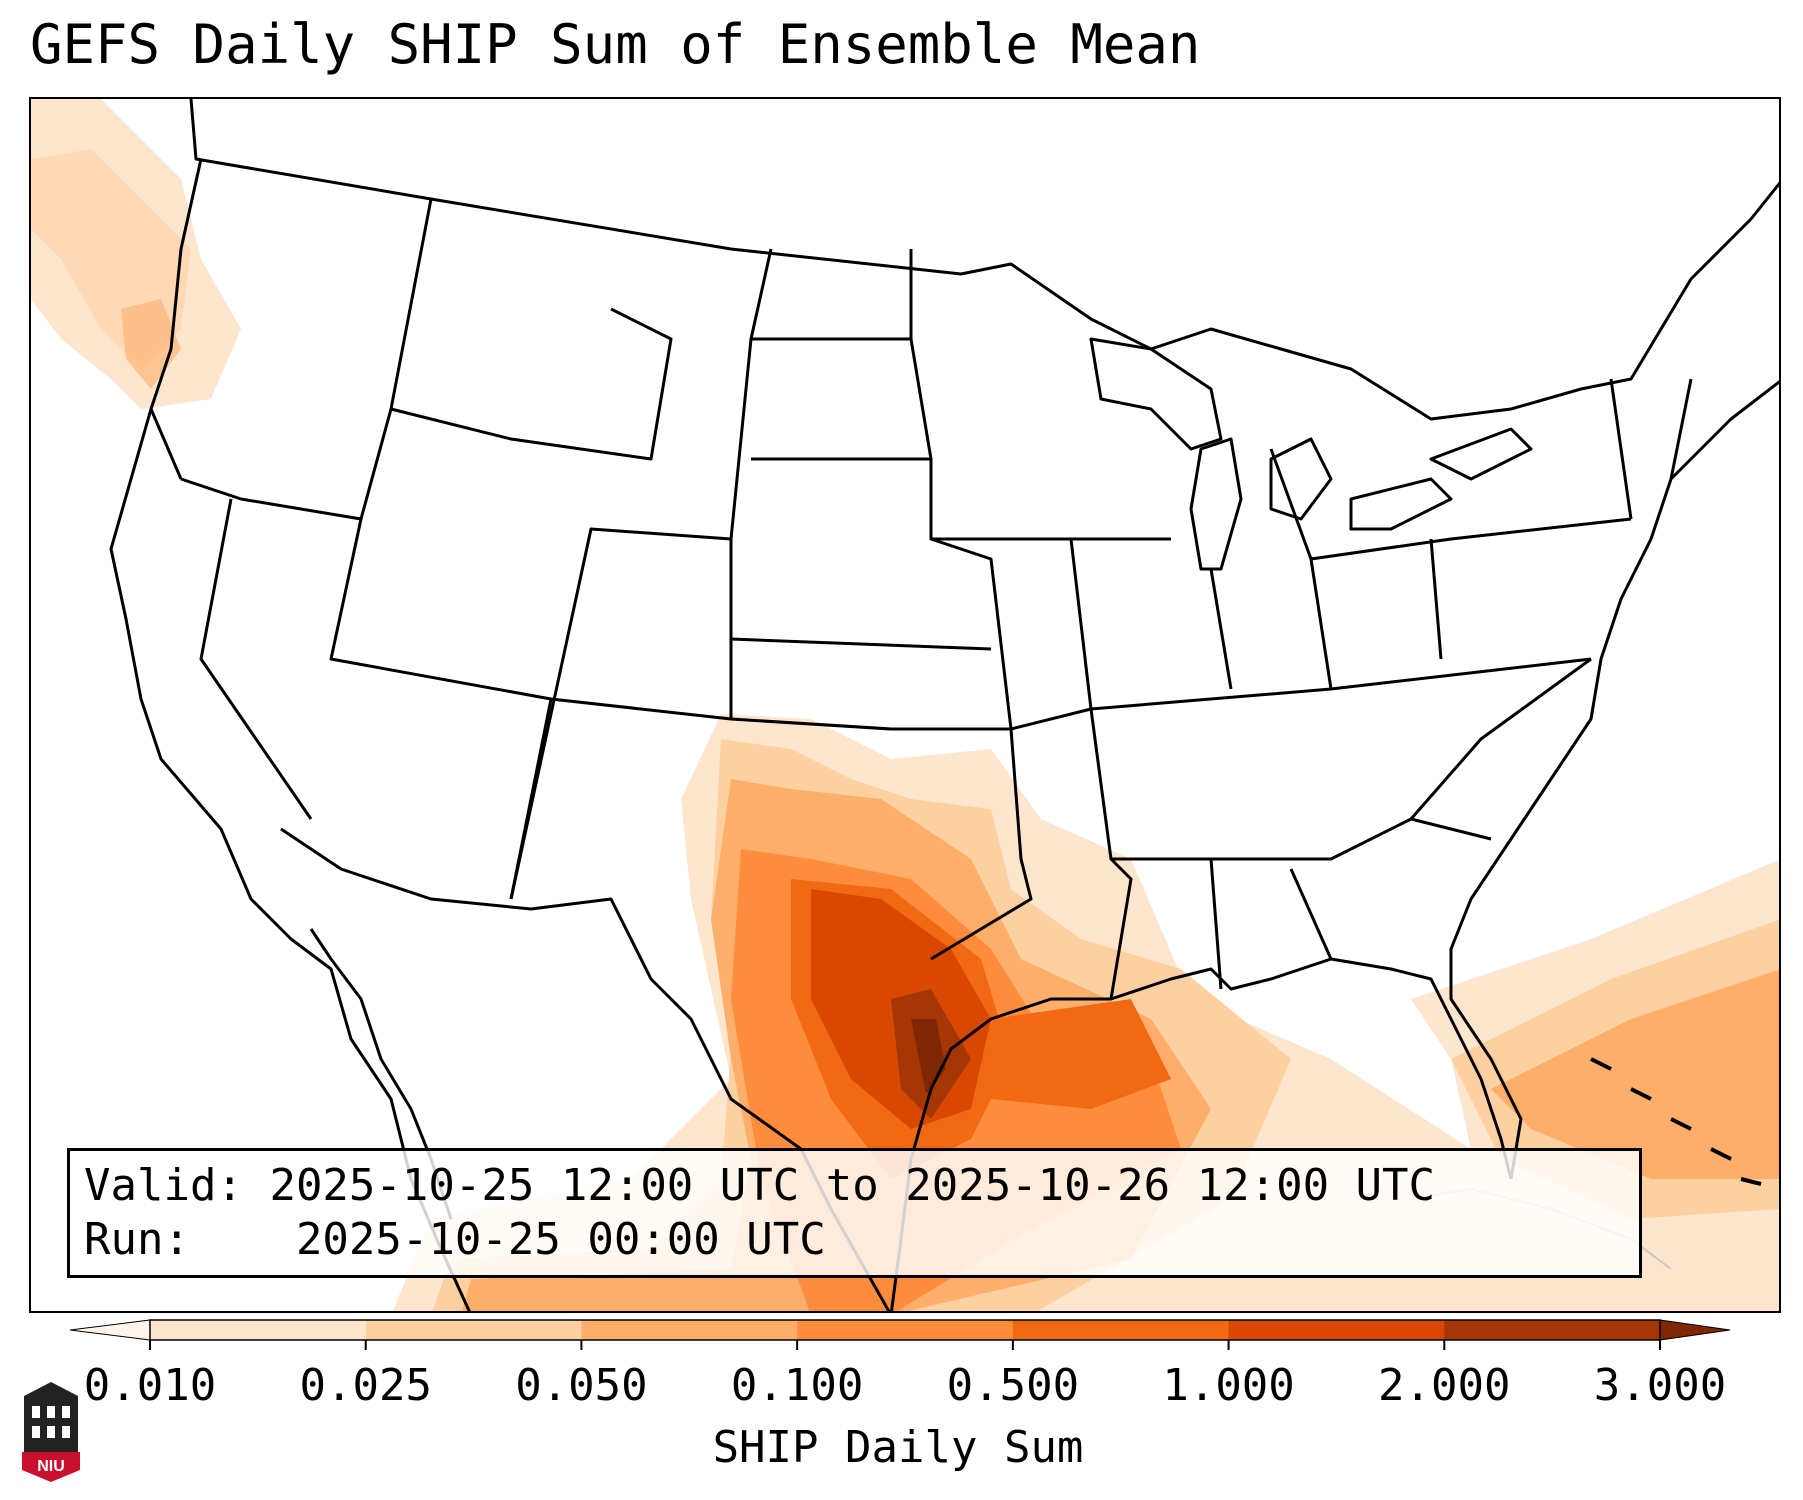 The height and width of the screenshot is (1500, 1803). I want to click on colorbar-segments, so click(900, 1330).